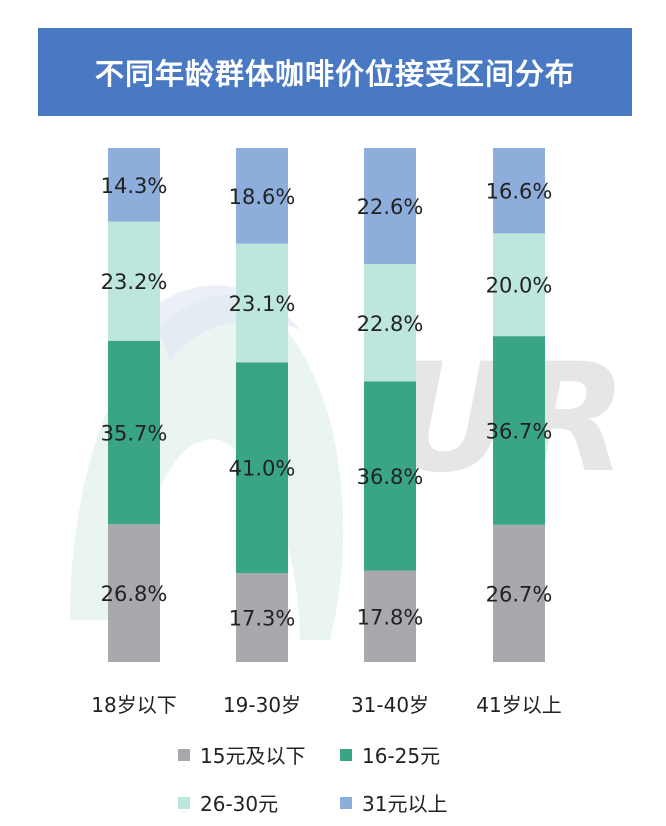 This screenshot has width=666, height=826. I want to click on legend-item: 31元以上, so click(393, 802).